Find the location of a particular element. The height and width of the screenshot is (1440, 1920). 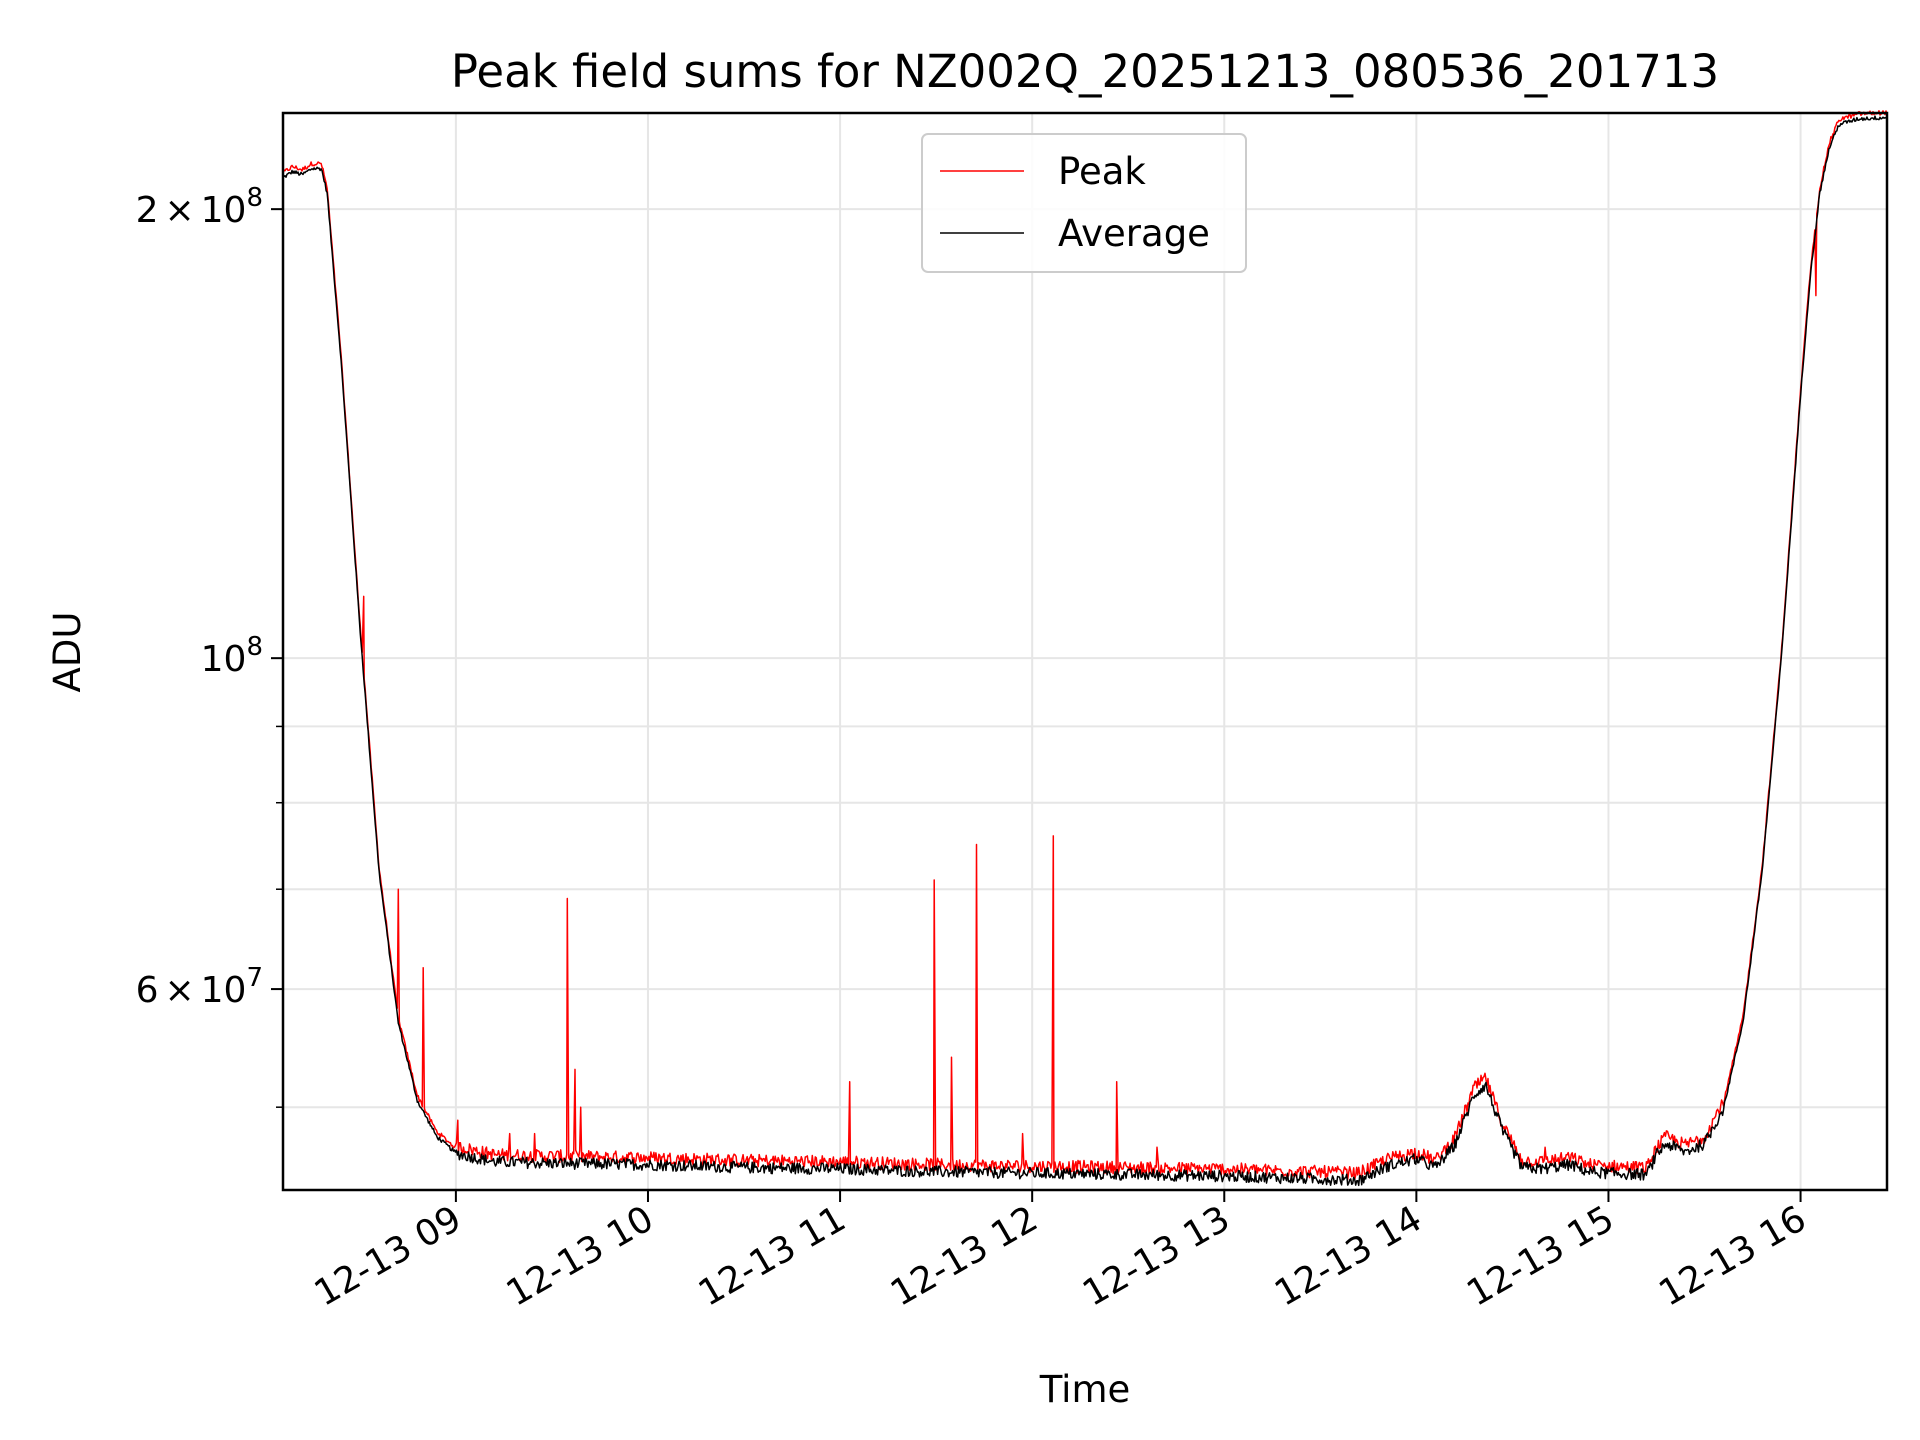

x-axis-label: Time is located at coordinates (1085, 1389).